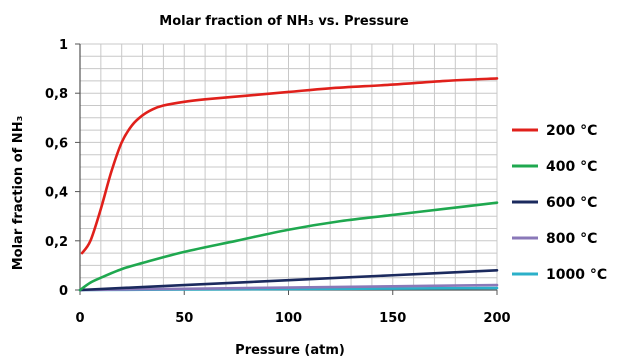 This screenshot has width=627, height=358. I want to click on x-tick-label: 200, so click(496, 318).